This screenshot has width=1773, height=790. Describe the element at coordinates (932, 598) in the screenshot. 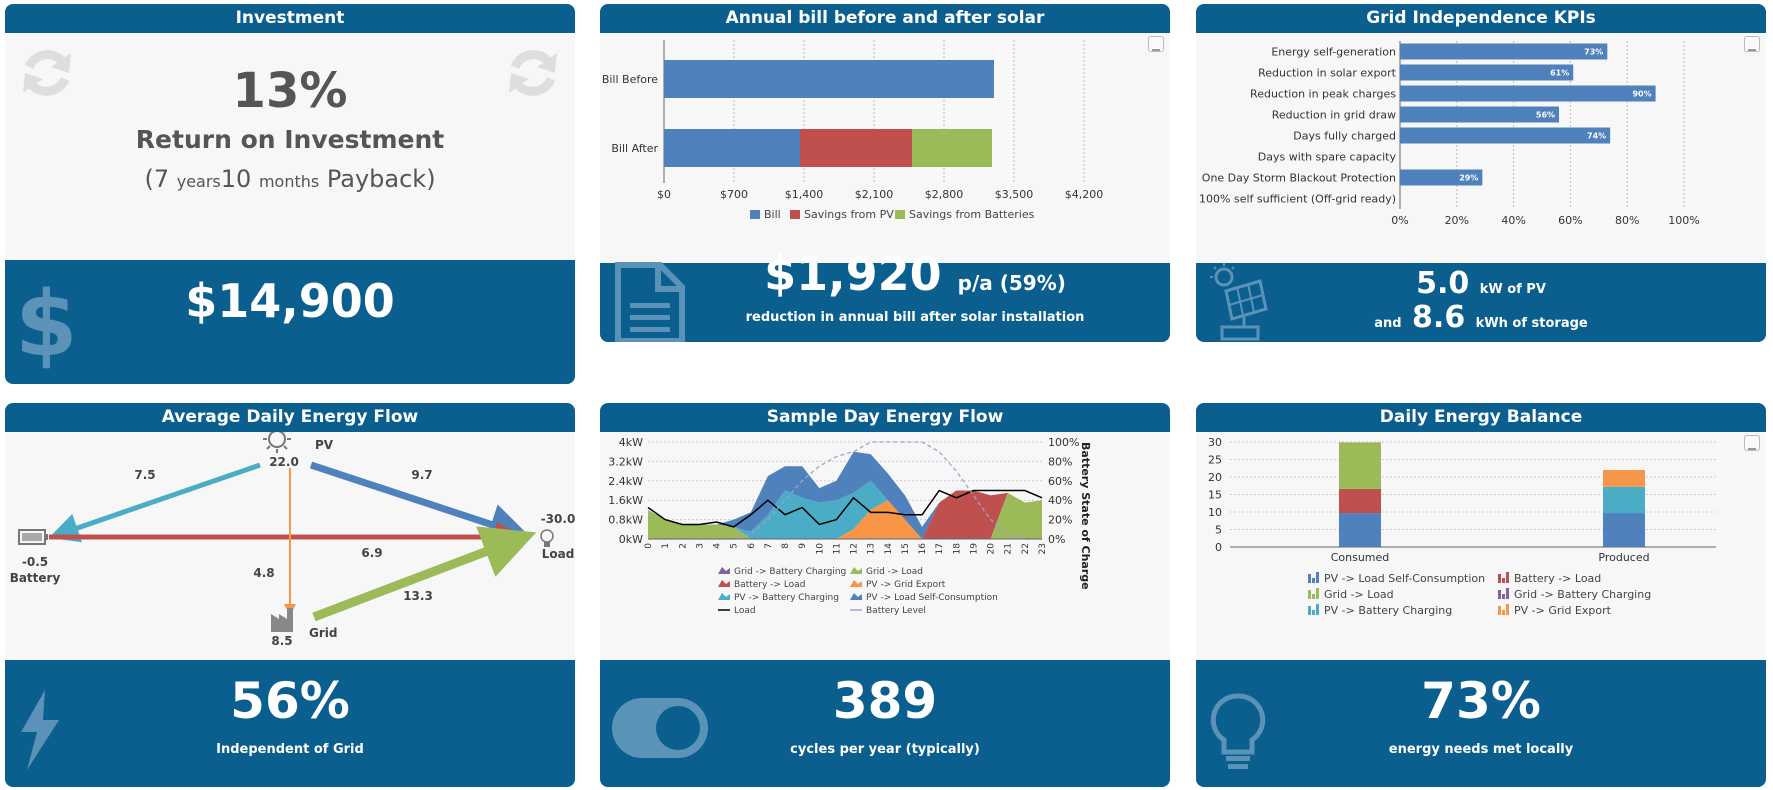

I see `legend-label: PV -> Load Self-Consumption` at that location.